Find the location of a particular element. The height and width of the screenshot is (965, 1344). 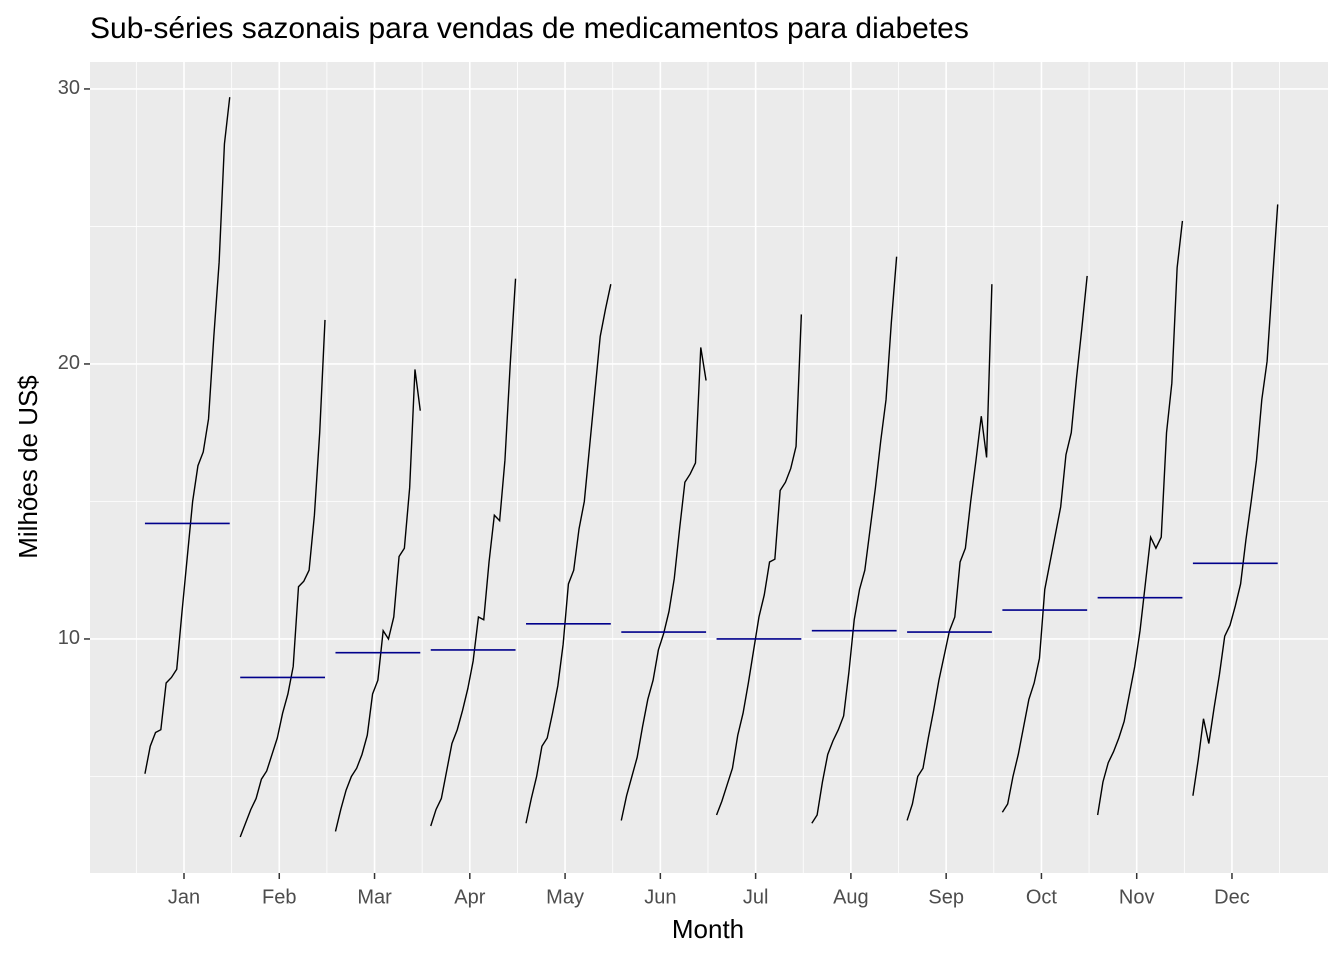

y-tick-label: 10 is located at coordinates (69, 638).